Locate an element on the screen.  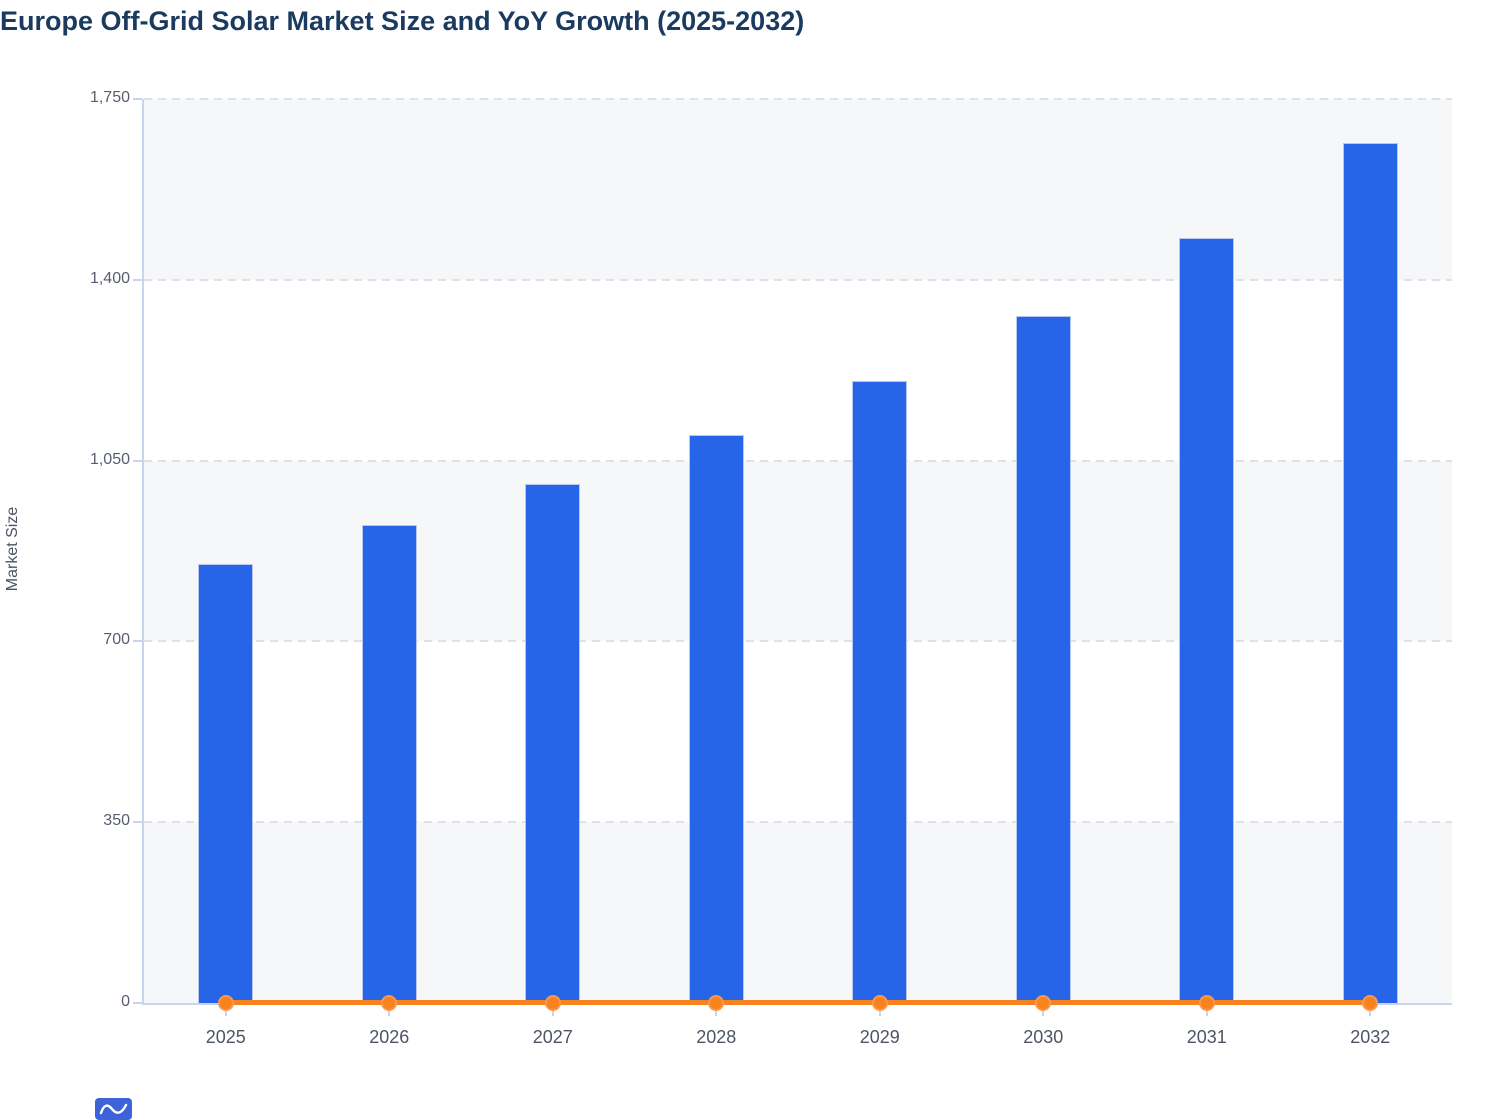
x-tick-label-2032: 2032 is located at coordinates (1370, 1037).